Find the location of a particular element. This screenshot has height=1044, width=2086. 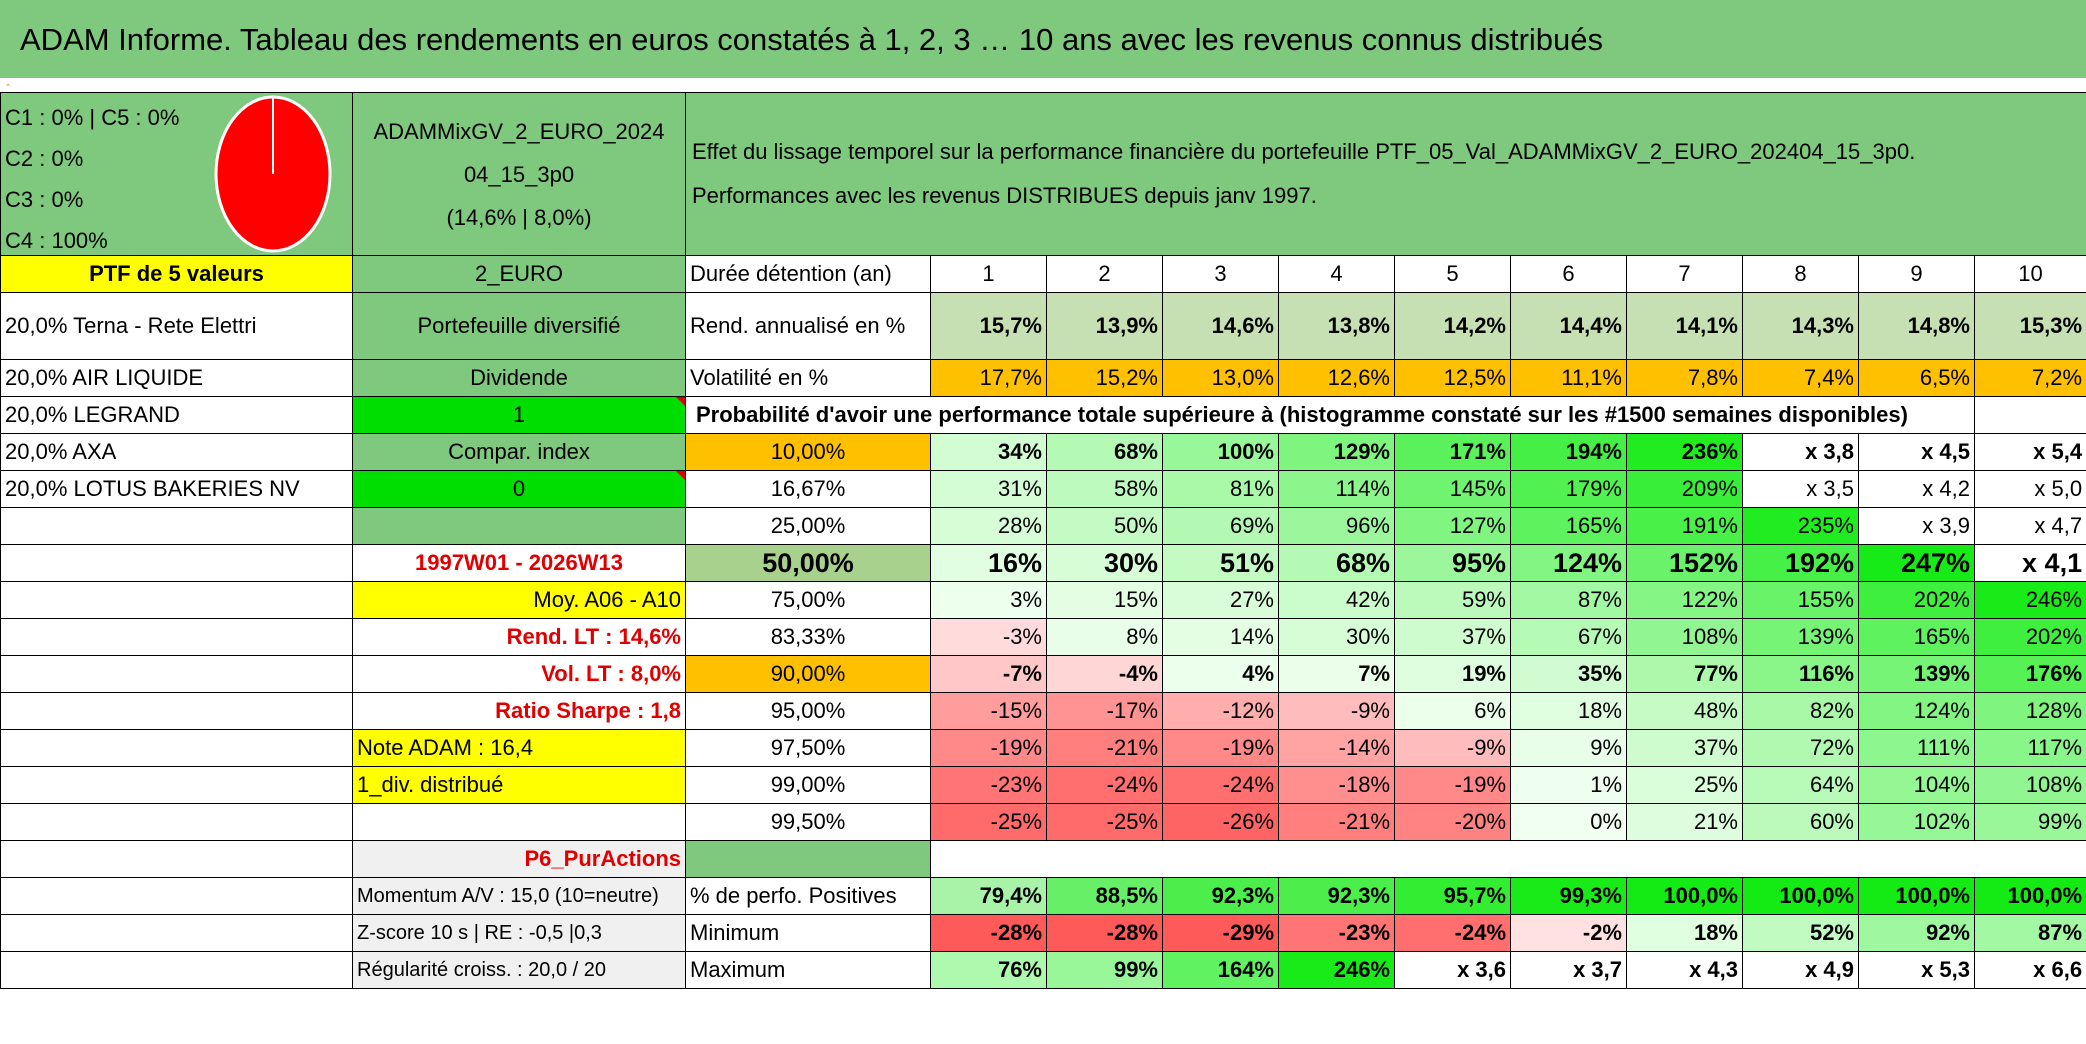

sharpe-label: Ratio Sharpe : 1,8 is located at coordinates (519, 711).